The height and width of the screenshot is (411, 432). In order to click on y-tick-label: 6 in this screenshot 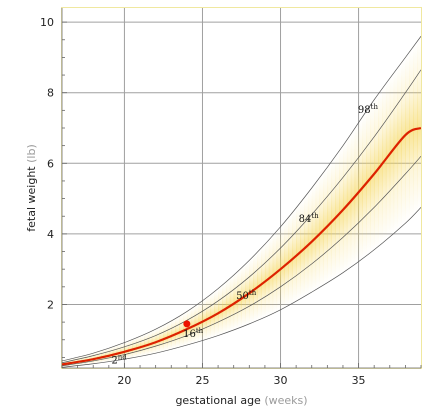, I will do `click(50, 163)`.